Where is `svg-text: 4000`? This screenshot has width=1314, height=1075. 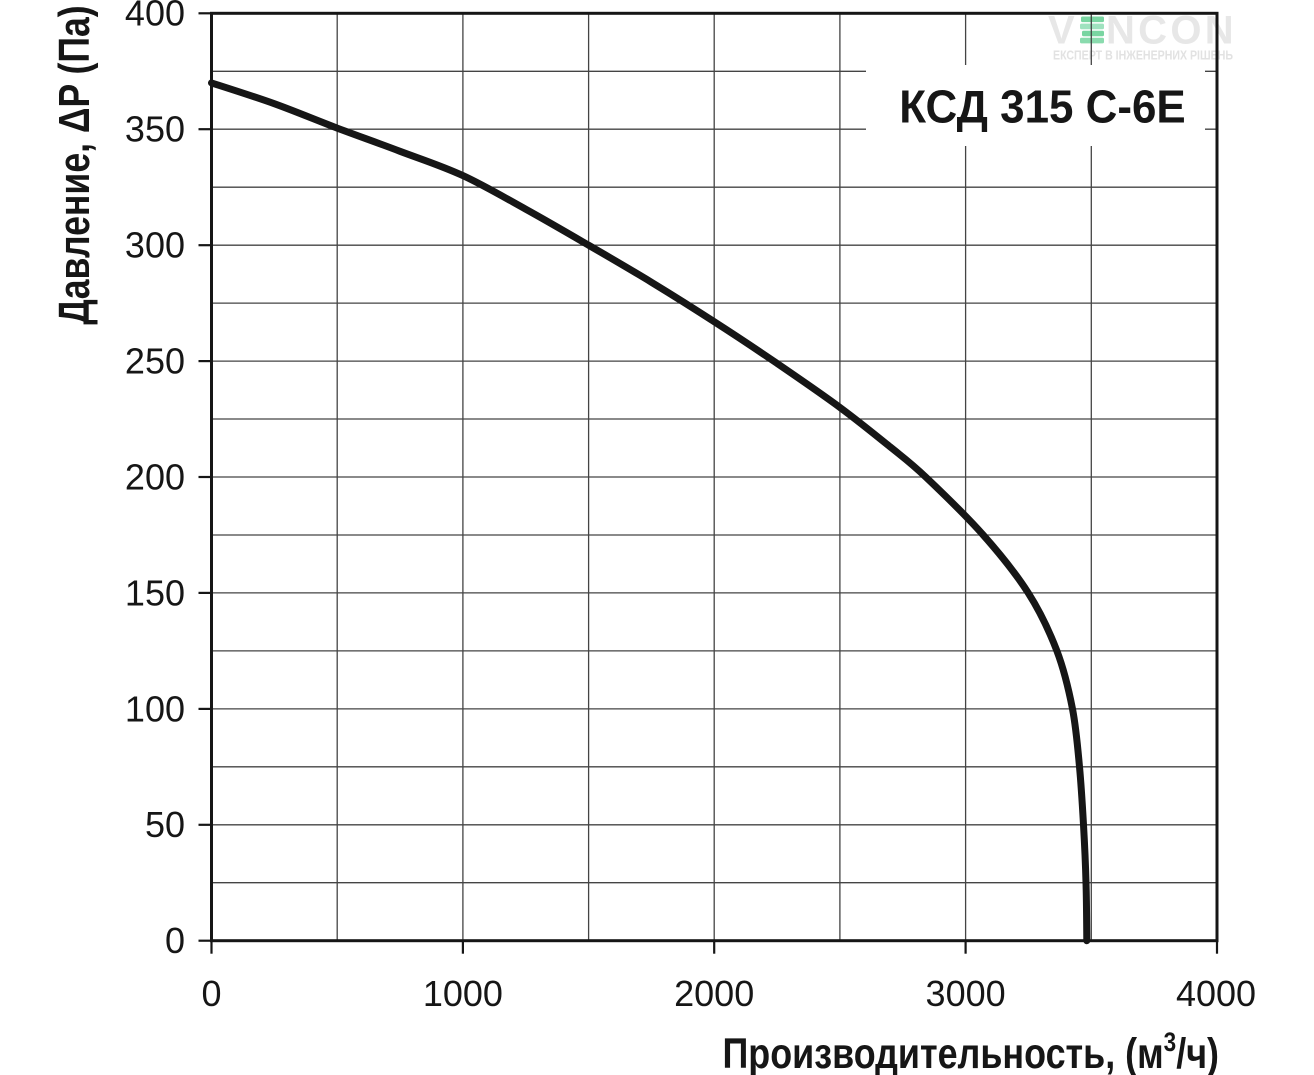
svg-text: 4000 is located at coordinates (1216, 993).